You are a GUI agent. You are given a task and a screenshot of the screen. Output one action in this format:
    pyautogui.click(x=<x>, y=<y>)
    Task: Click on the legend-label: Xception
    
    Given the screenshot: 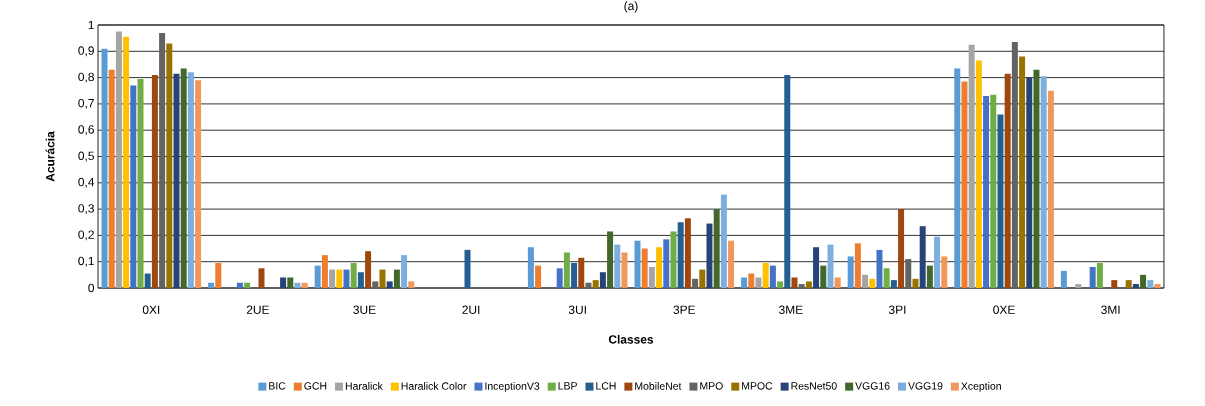 What is the action you would take?
    pyautogui.click(x=981, y=387)
    